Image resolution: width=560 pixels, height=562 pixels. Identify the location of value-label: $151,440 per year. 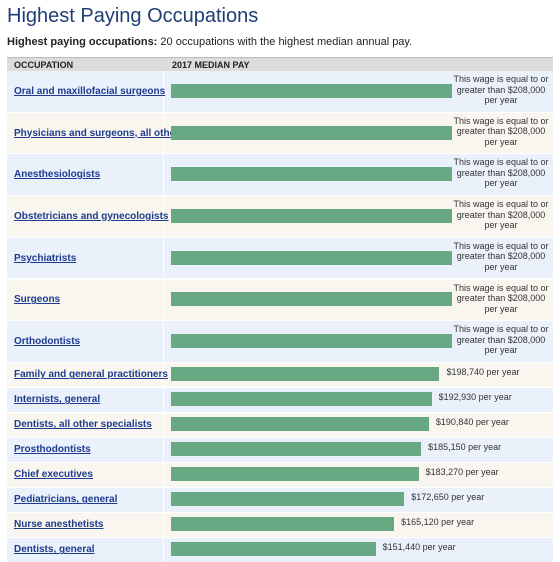
(419, 547).